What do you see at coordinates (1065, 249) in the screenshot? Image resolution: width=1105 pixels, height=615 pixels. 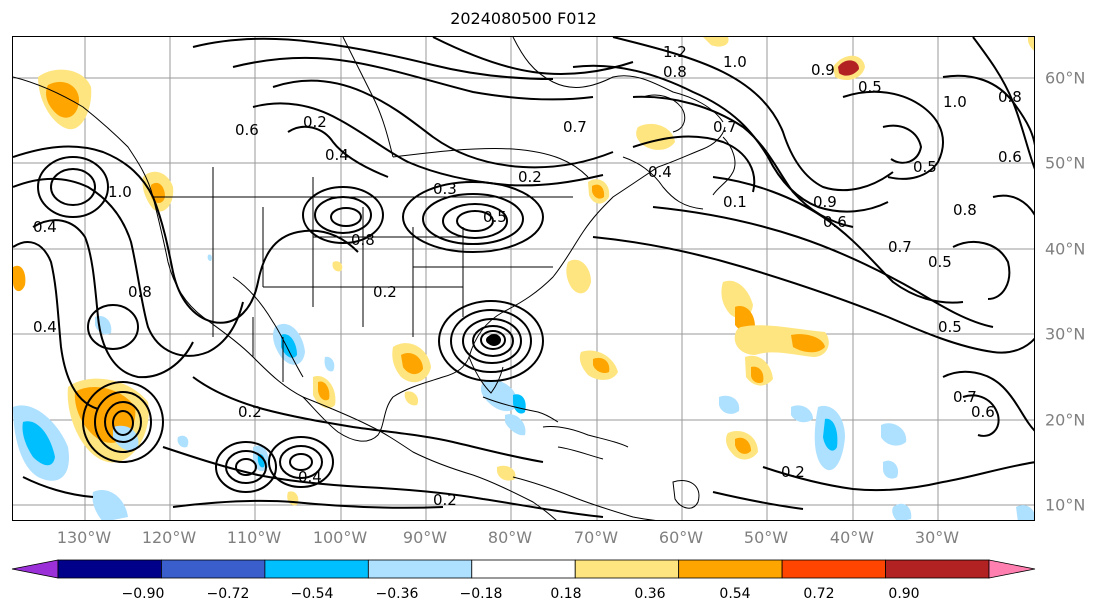 I see `lat-tick-label: 40°N` at bounding box center [1065, 249].